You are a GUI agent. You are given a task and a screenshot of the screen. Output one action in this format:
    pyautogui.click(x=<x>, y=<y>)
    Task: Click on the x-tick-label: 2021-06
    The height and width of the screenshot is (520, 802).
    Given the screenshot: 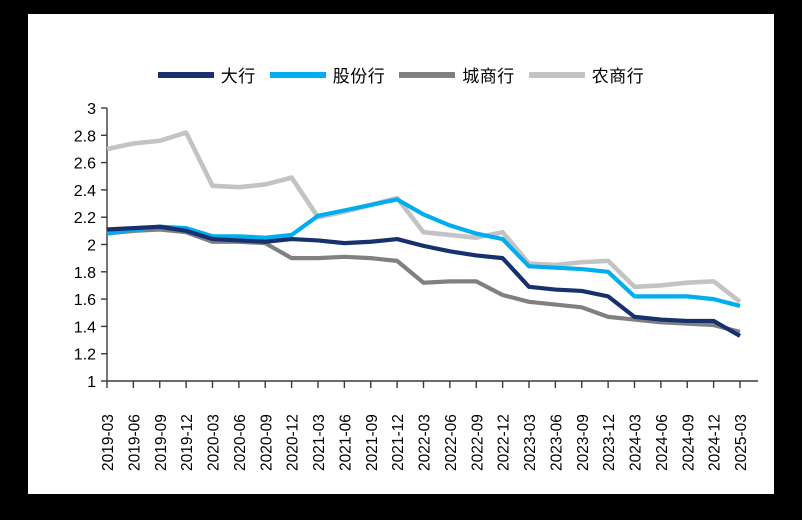 What is the action you would take?
    pyautogui.click(x=345, y=442)
    